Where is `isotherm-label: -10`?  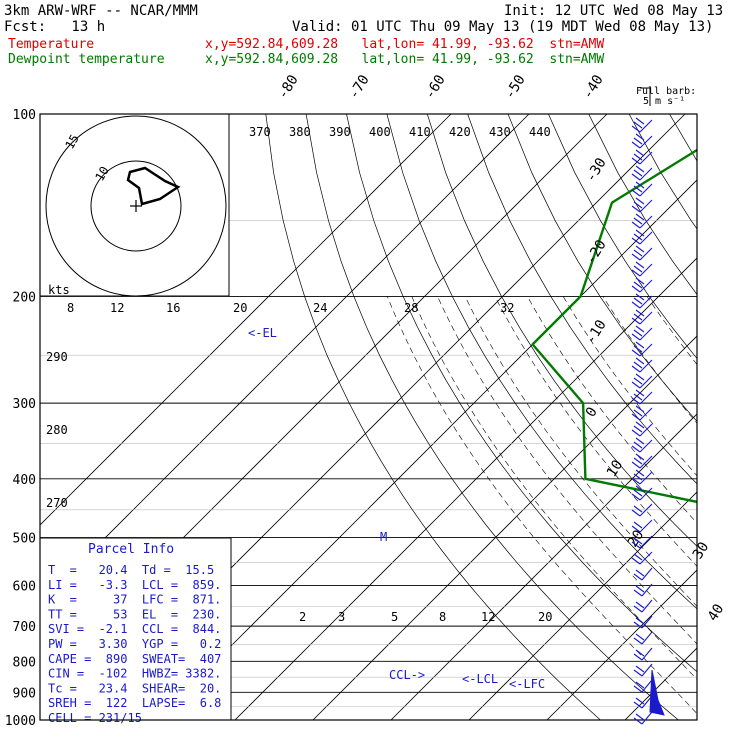 isotherm-label: -10 is located at coordinates (596, 332).